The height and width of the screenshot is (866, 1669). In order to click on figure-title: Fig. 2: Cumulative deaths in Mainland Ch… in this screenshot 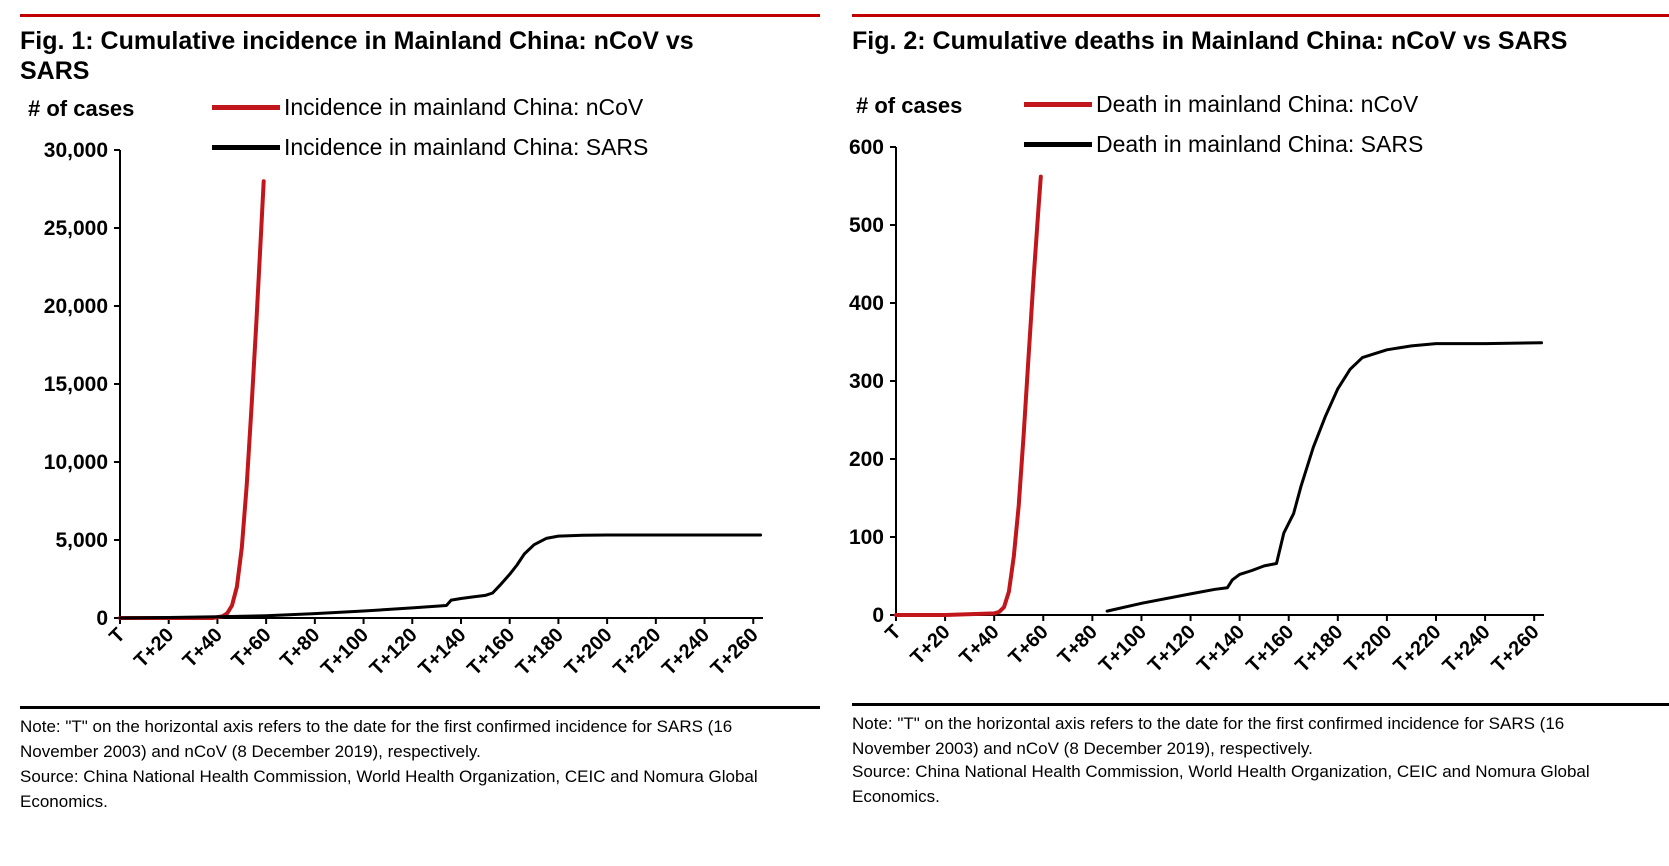, I will do `click(1210, 41)`.